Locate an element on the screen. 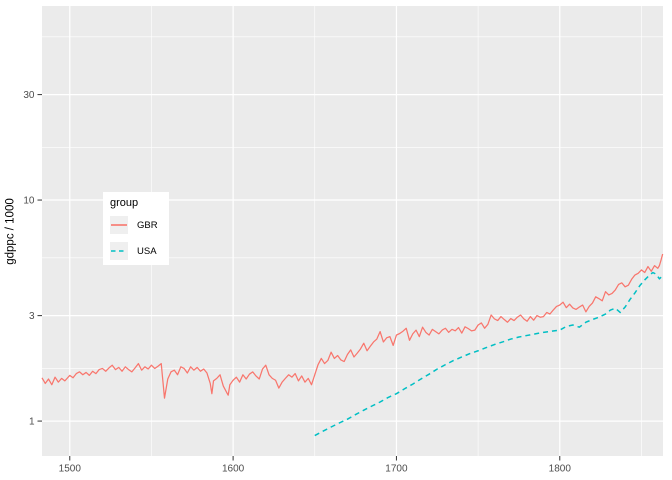 The width and height of the screenshot is (672, 480). x-tick-label: 1800 is located at coordinates (560, 469).